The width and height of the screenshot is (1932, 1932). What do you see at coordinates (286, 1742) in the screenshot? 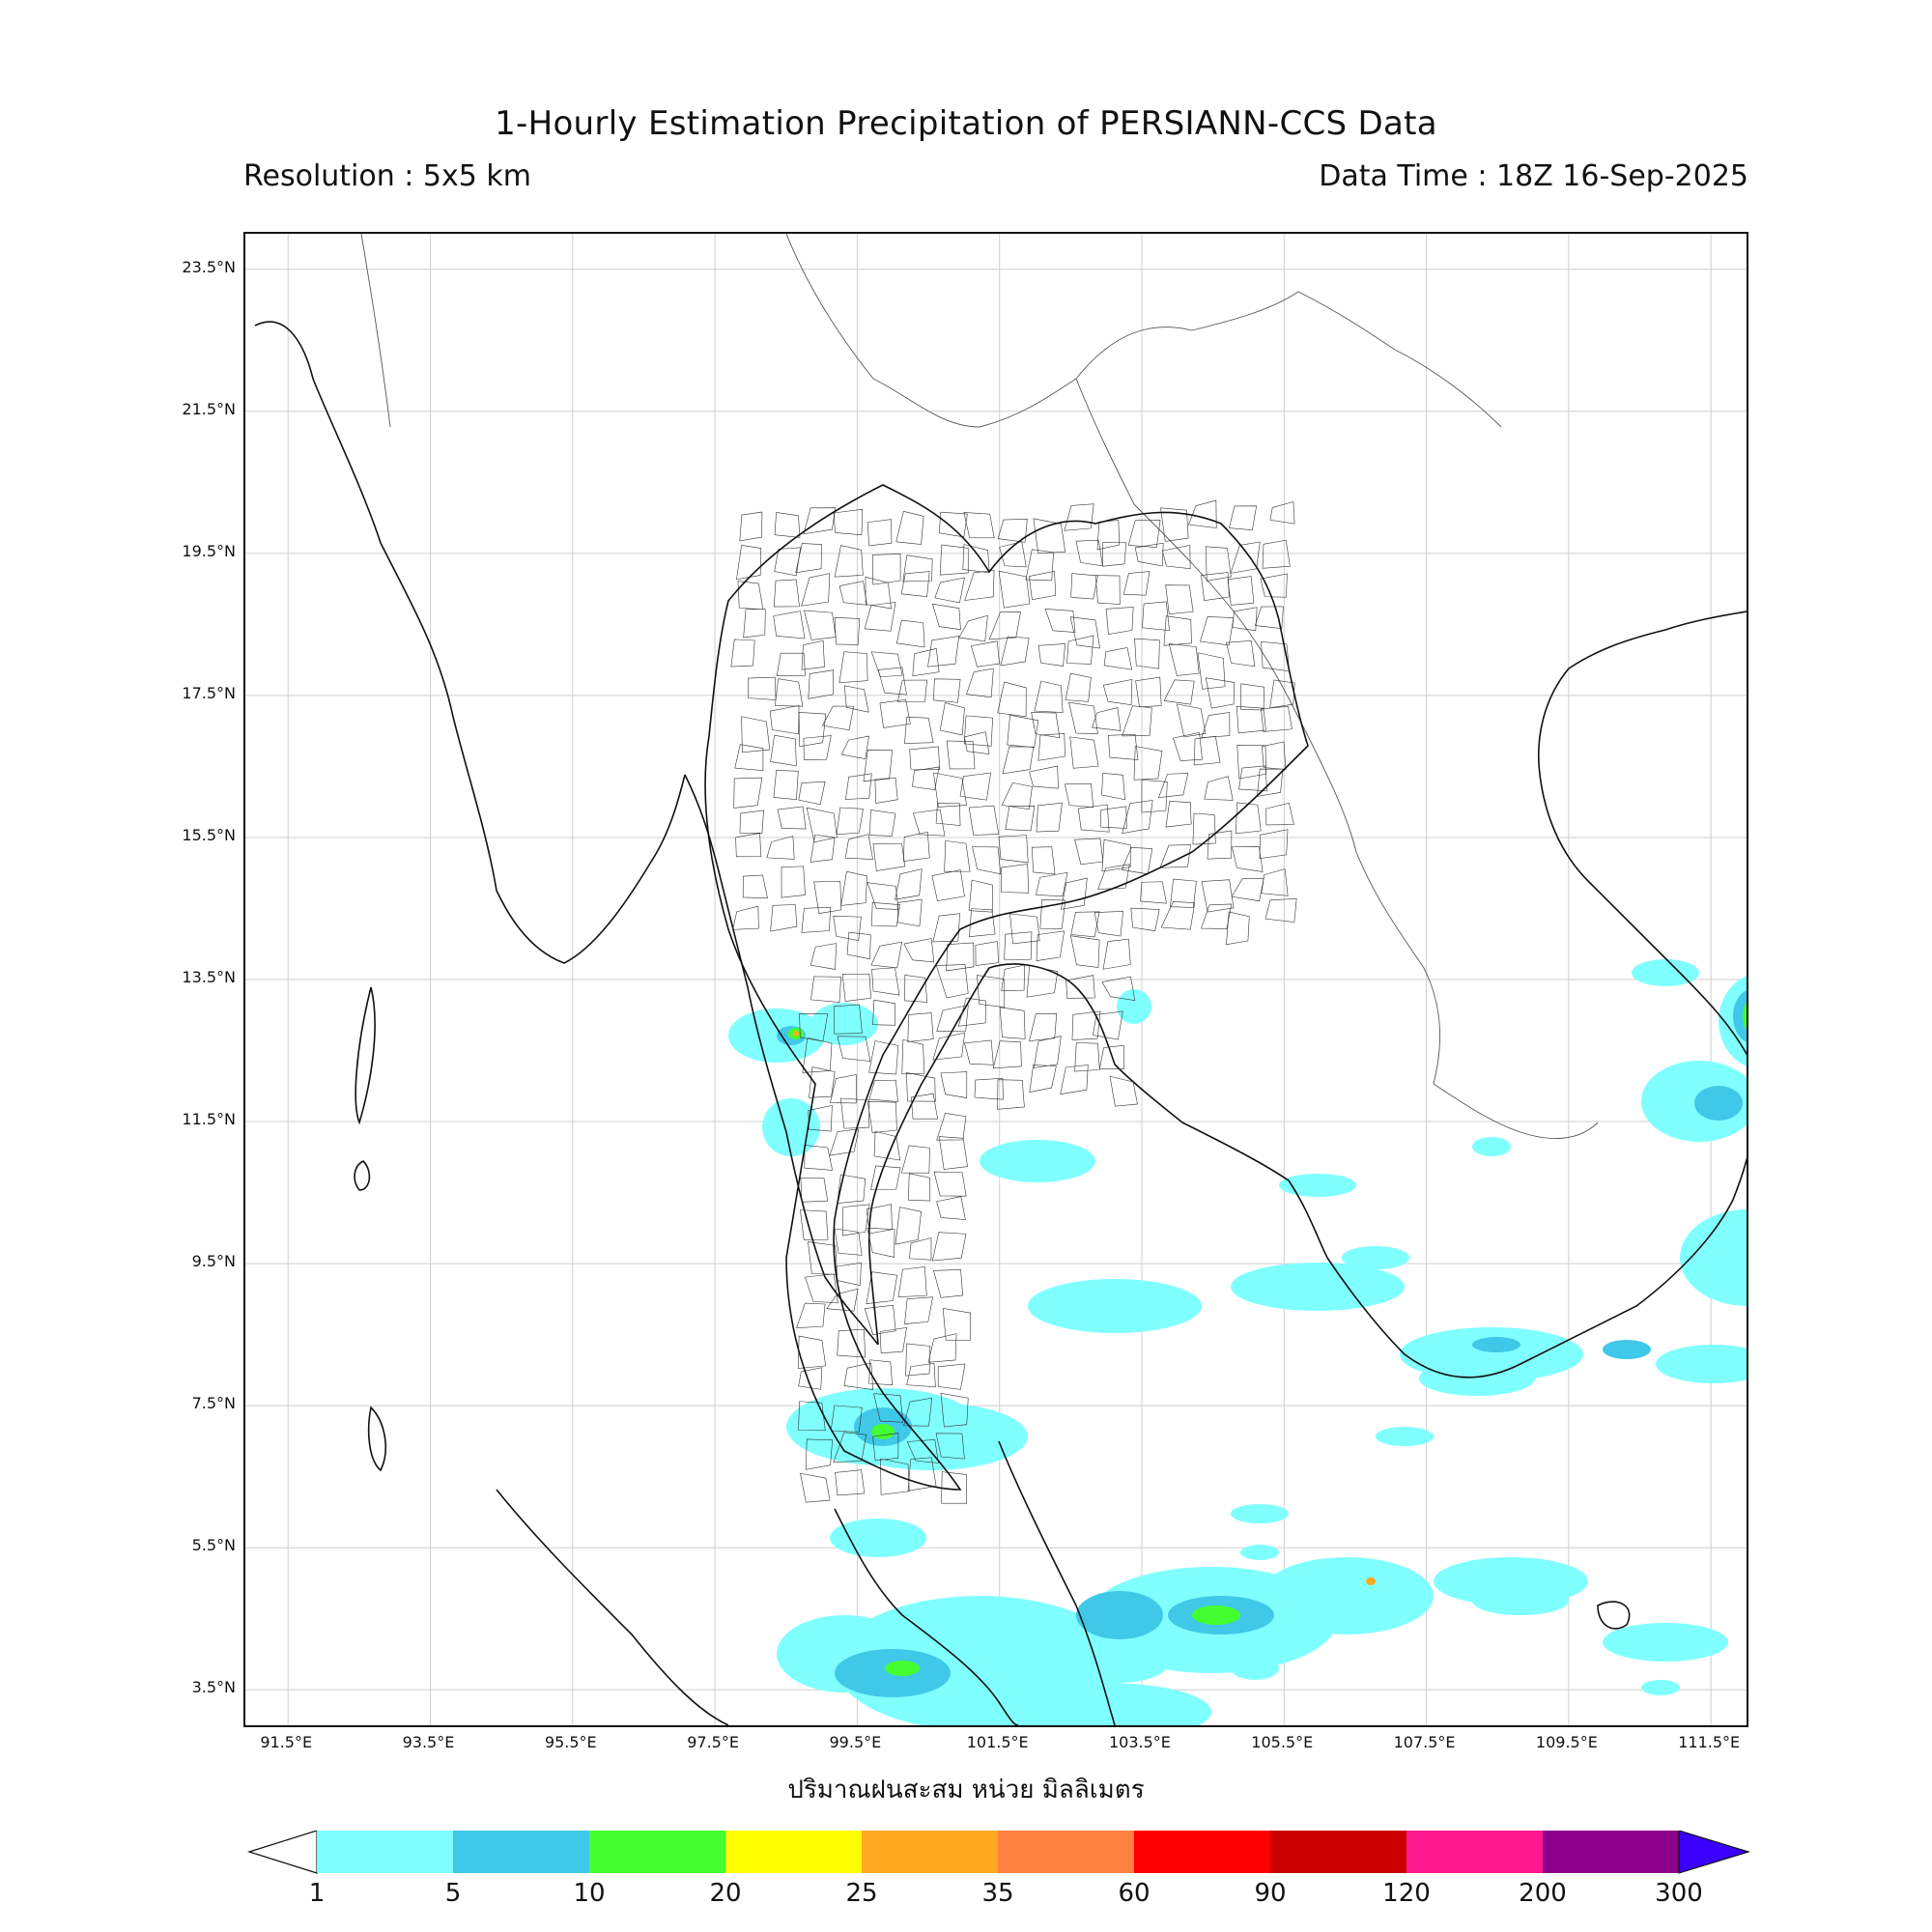
I see `lon-tick-label: 91.5°E` at bounding box center [286, 1742].